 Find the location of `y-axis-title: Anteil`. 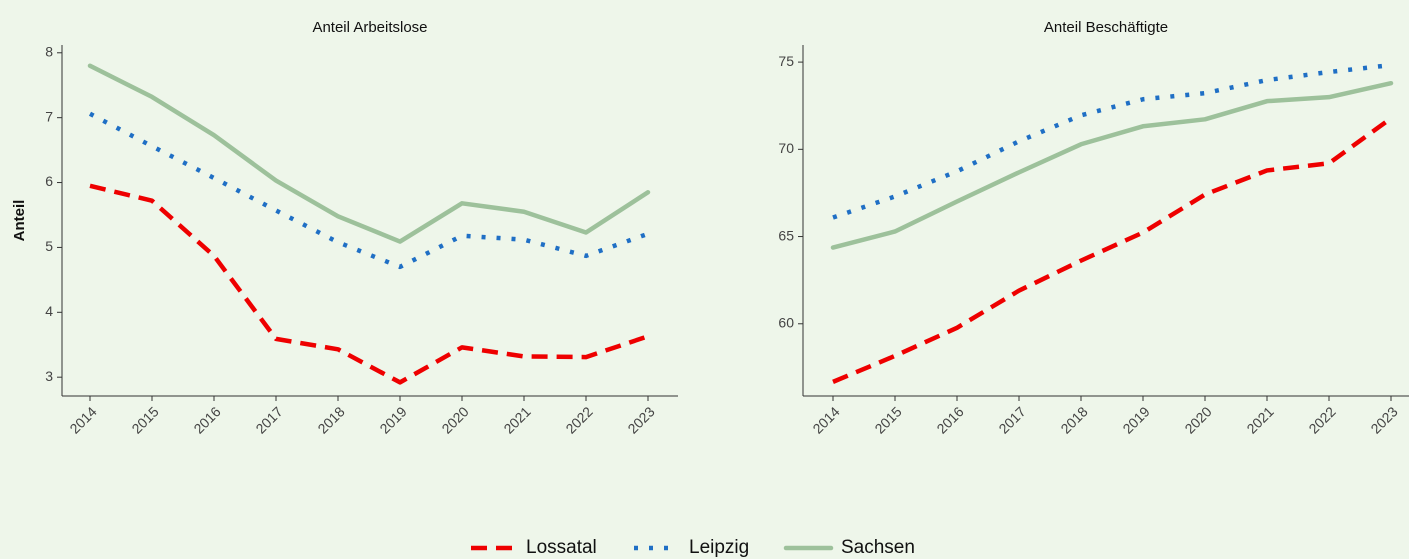

y-axis-title: Anteil is located at coordinates (19, 221).